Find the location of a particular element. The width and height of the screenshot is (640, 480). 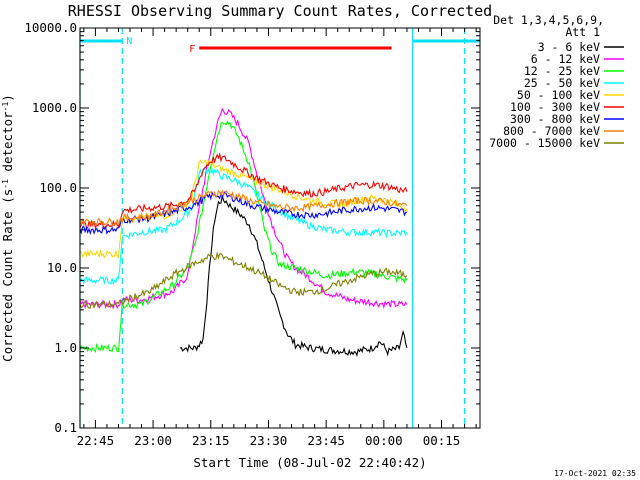

legend-label-1: 6 - 12 keV is located at coordinates (565, 59).